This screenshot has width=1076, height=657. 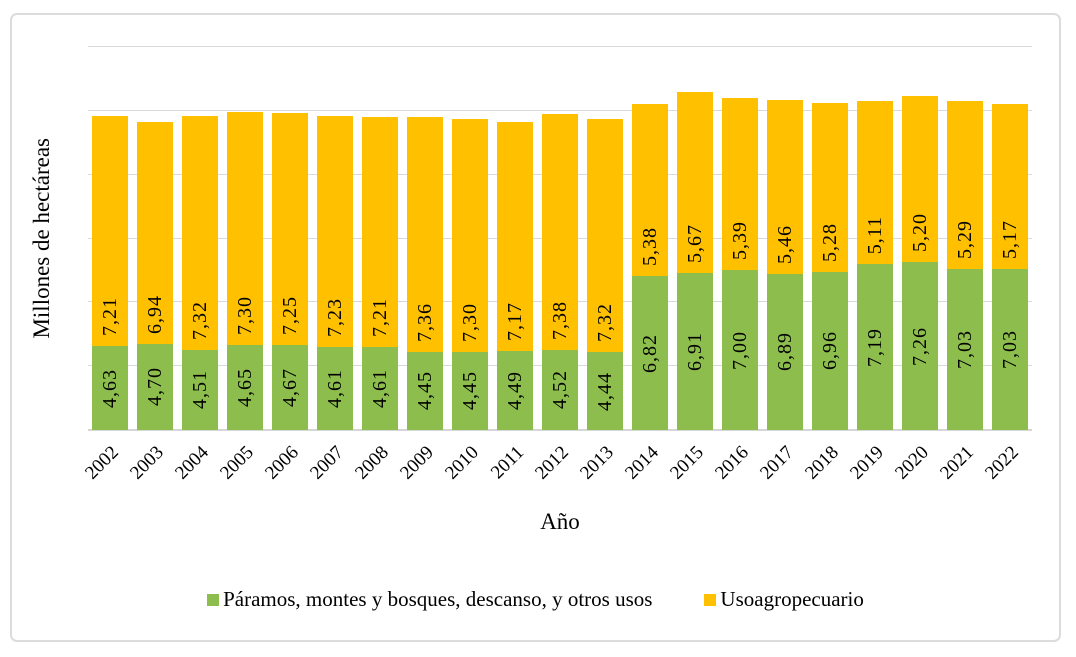 What do you see at coordinates (282, 463) in the screenshot?
I see `x-tick-label-2006: 2006` at bounding box center [282, 463].